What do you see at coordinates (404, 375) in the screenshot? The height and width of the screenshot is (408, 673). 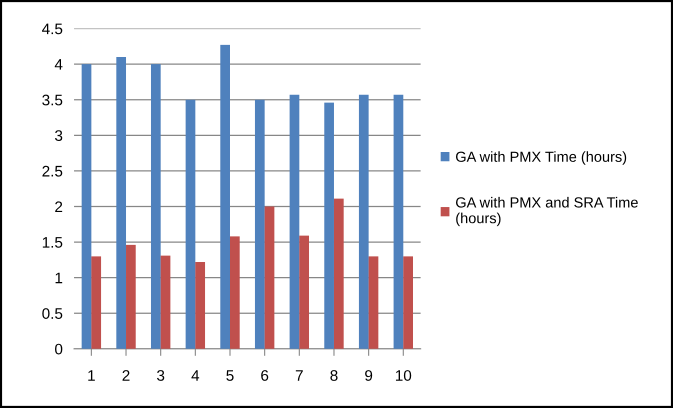 I see `x-tick-label: 10` at bounding box center [404, 375].